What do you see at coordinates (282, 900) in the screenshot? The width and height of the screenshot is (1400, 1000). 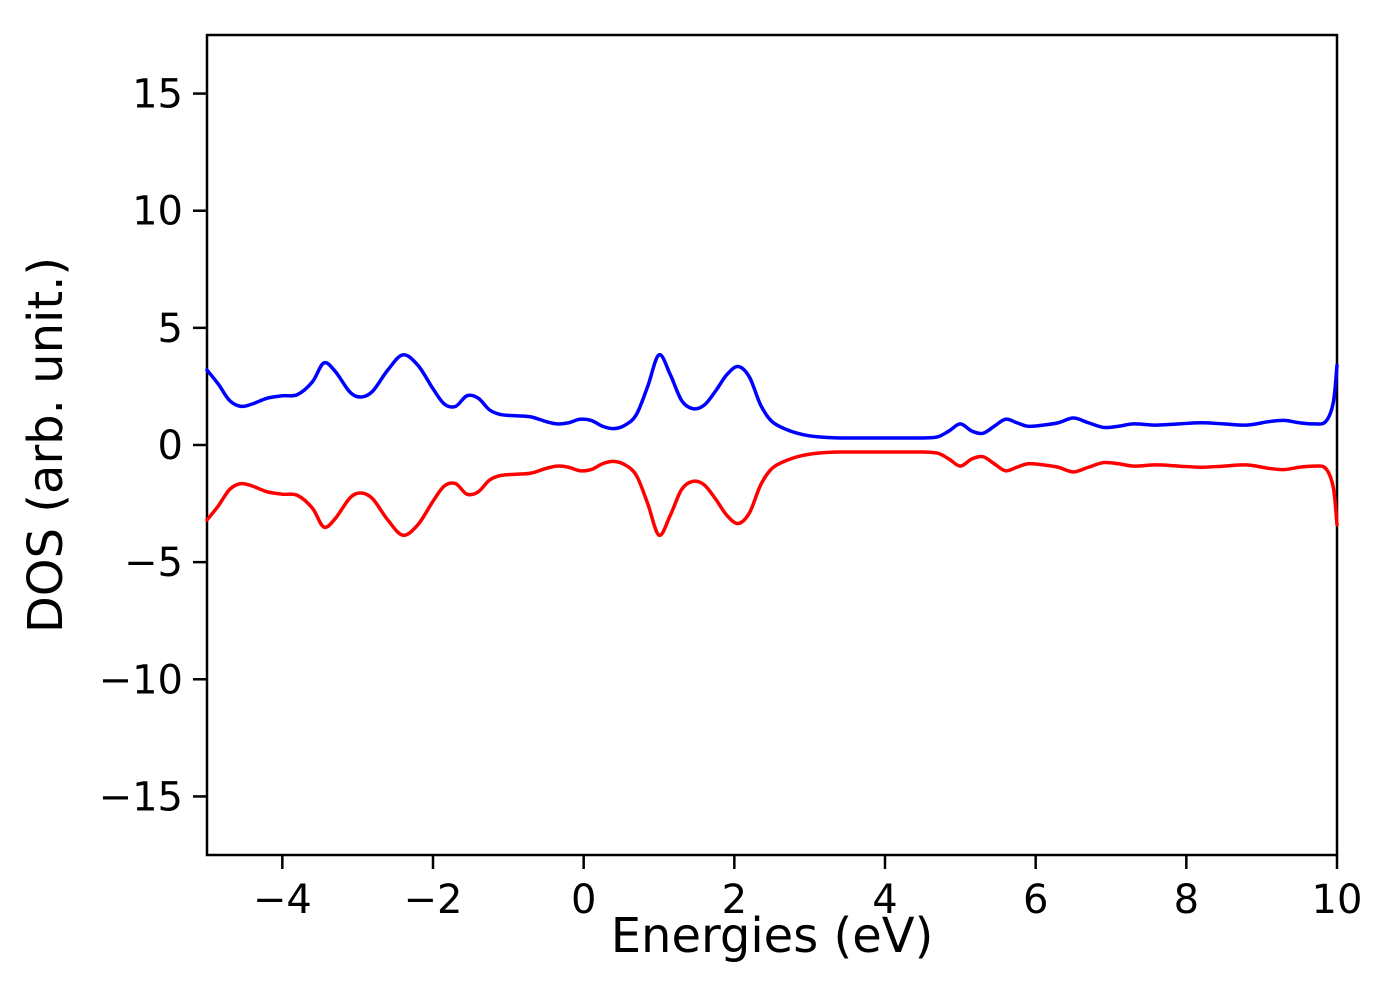 I see `x-tick-label: −4` at bounding box center [282, 900].